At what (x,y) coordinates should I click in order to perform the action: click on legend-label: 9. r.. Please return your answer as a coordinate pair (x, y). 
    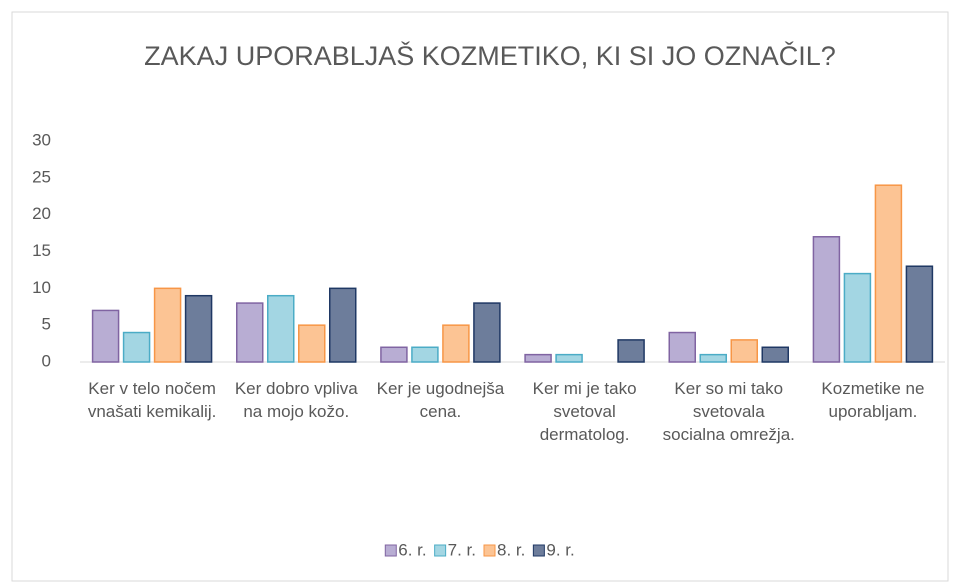
    Looking at the image, I should click on (560, 549).